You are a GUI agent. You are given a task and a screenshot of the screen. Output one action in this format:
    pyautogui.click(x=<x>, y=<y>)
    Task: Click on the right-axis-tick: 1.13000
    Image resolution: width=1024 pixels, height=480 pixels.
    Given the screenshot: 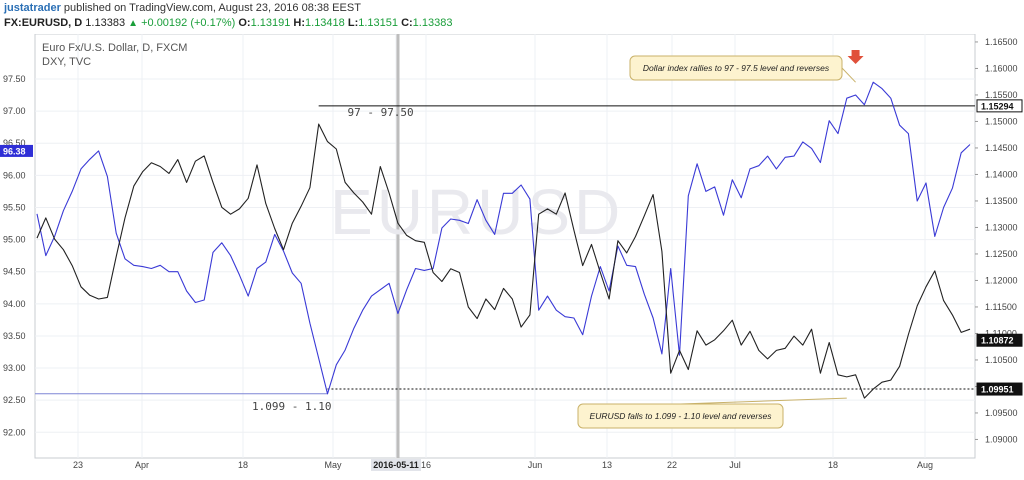 What is the action you would take?
    pyautogui.click(x=1001, y=227)
    